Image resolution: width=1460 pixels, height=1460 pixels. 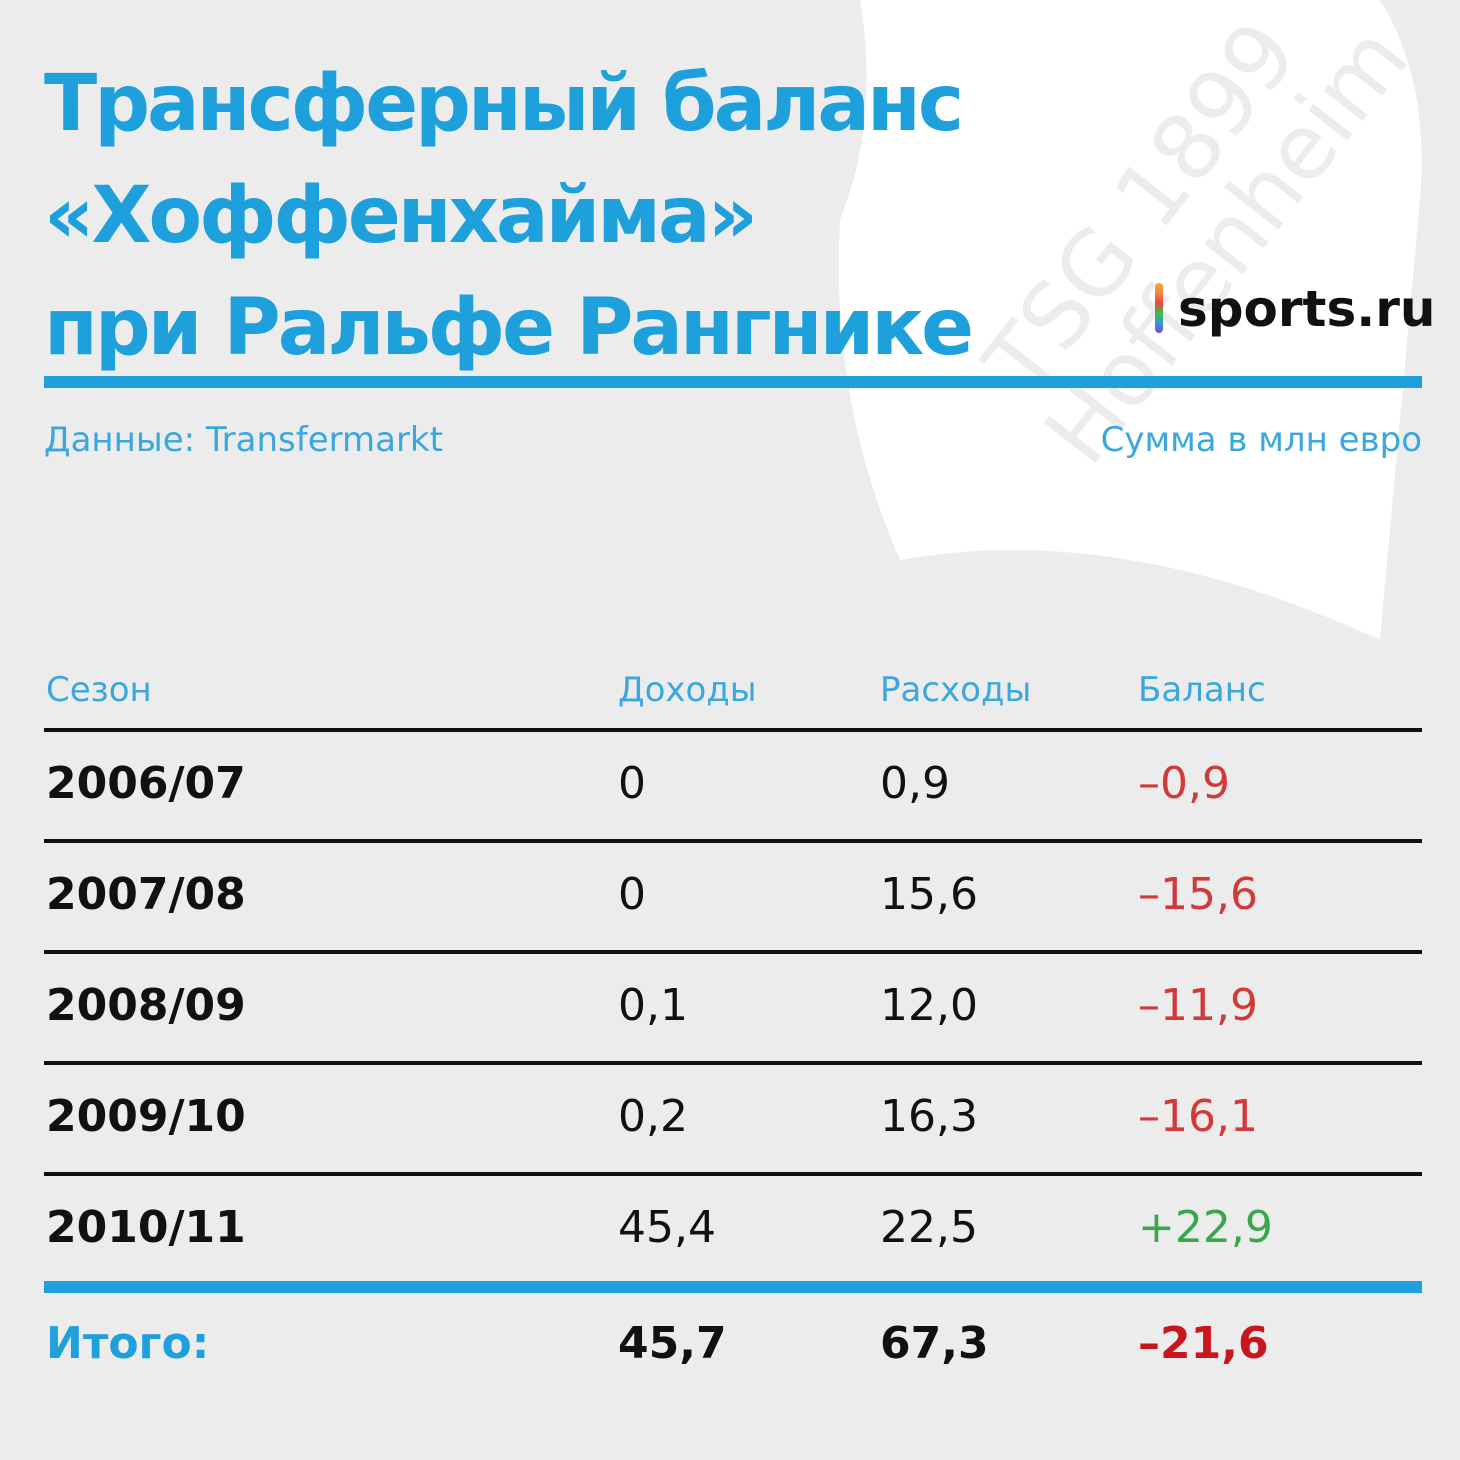 I want to click on cell: +22,9, so click(x=1205, y=1227).